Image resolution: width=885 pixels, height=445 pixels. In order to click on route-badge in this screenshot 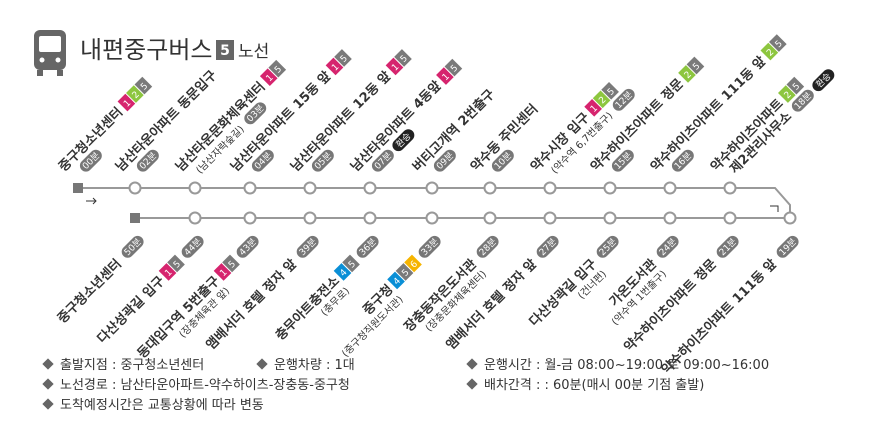, I will do `click(225, 50)`.